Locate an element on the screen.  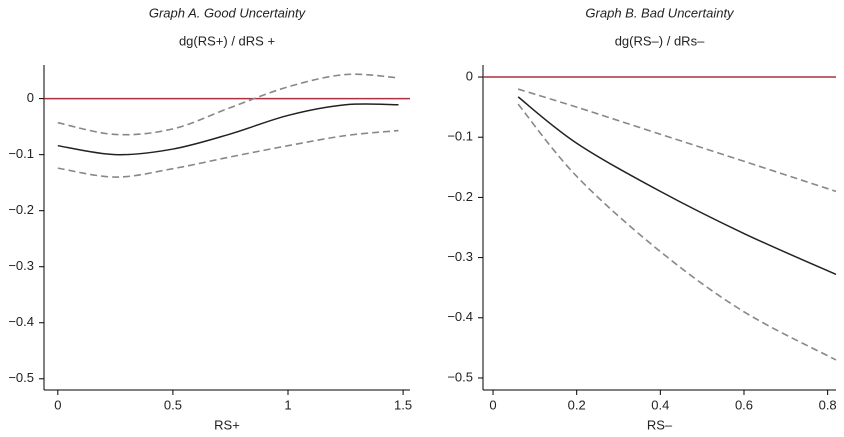
x-tick-label: 0.5 is located at coordinates (173, 404).